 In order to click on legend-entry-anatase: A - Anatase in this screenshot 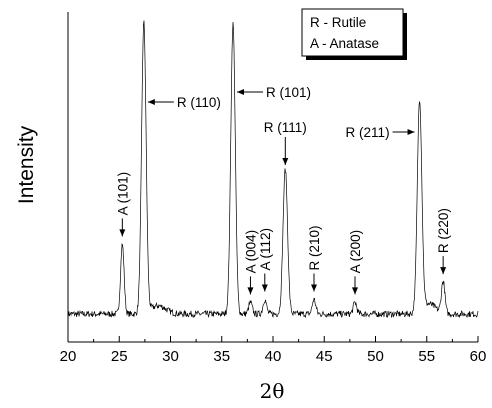, I will do `click(344, 43)`.